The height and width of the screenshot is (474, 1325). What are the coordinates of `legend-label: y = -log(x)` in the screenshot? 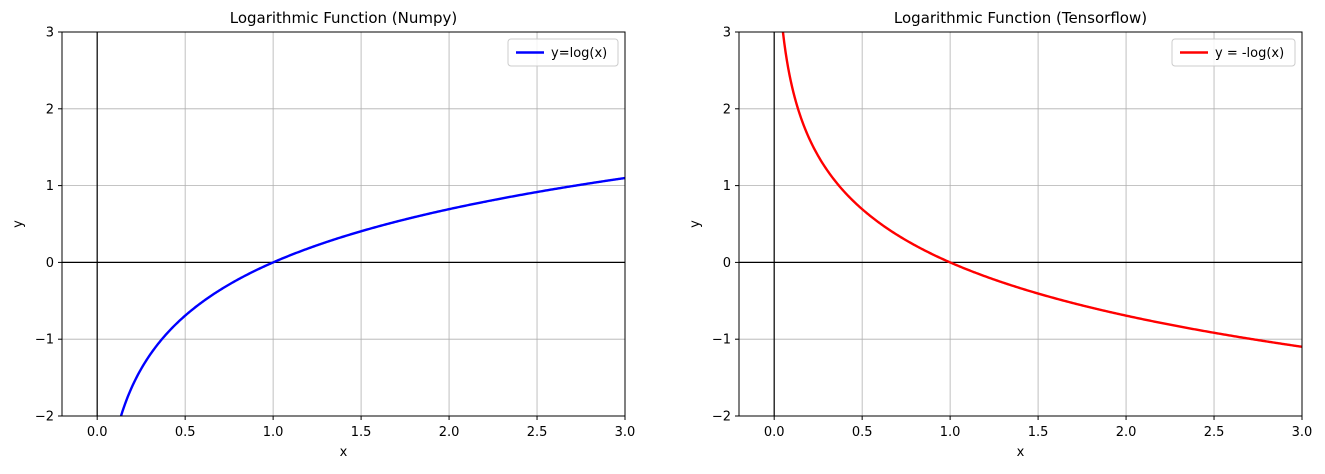 It's located at (1249, 53).